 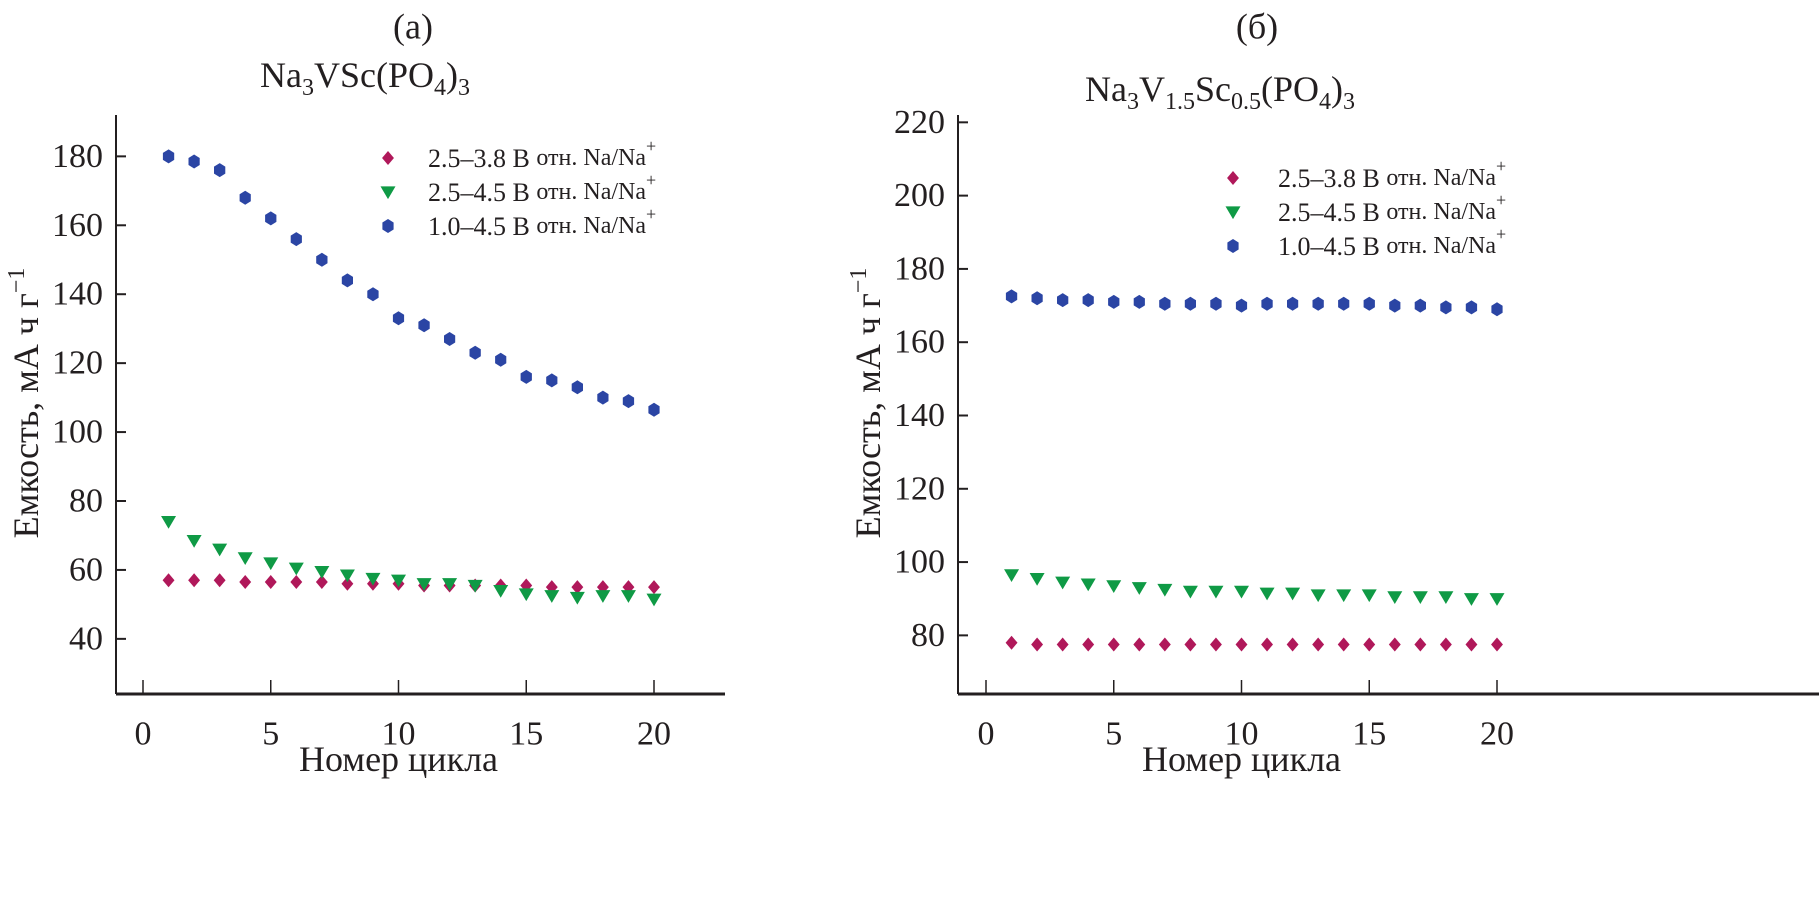 What do you see at coordinates (411, 584) in the screenshot?
I see `series-diamond` at bounding box center [411, 584].